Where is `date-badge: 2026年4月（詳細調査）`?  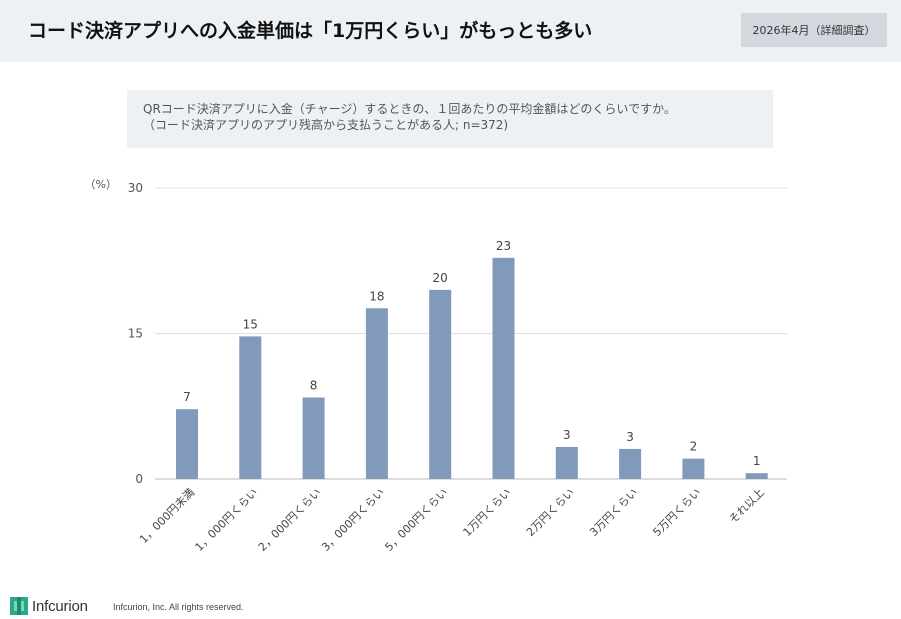 date-badge: 2026年4月（詳細調査） is located at coordinates (814, 30).